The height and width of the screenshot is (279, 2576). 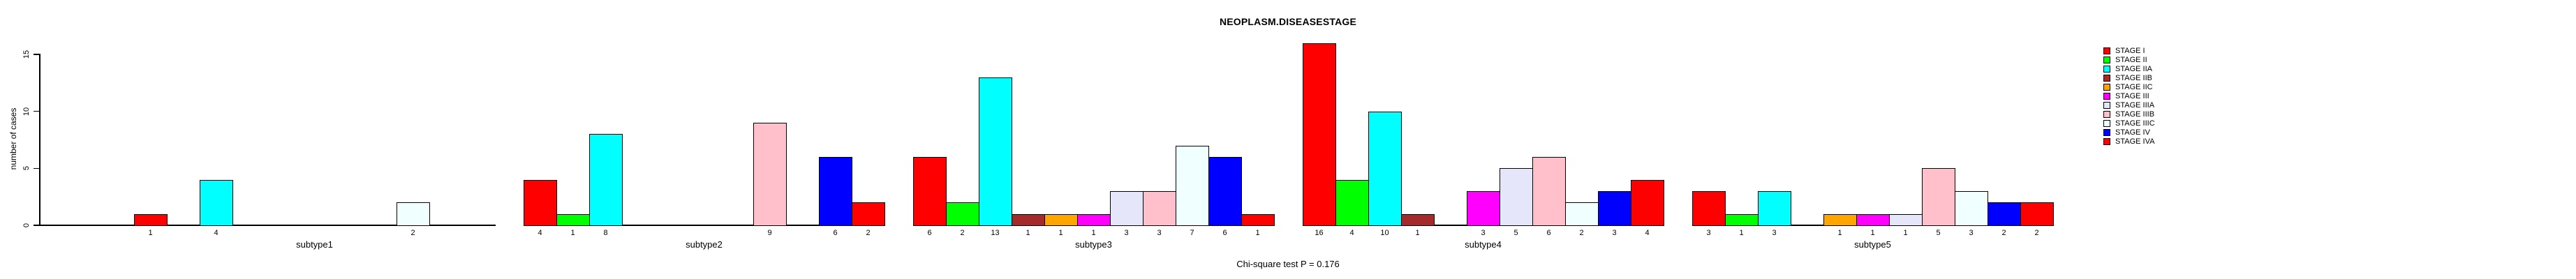 What do you see at coordinates (26, 225) in the screenshot?
I see `y-tick-label: 0` at bounding box center [26, 225].